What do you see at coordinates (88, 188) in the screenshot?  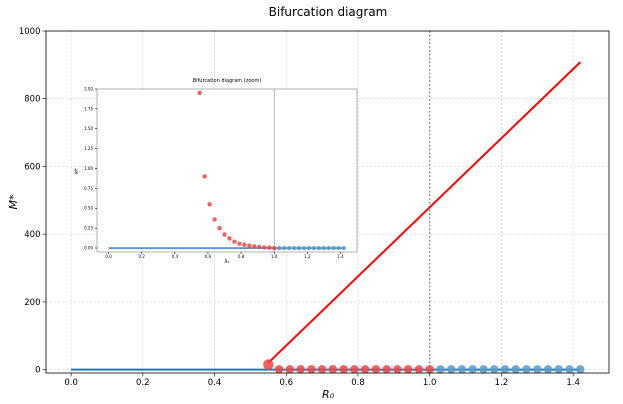 I see `inset-y-tick-label: 0.75` at bounding box center [88, 188].